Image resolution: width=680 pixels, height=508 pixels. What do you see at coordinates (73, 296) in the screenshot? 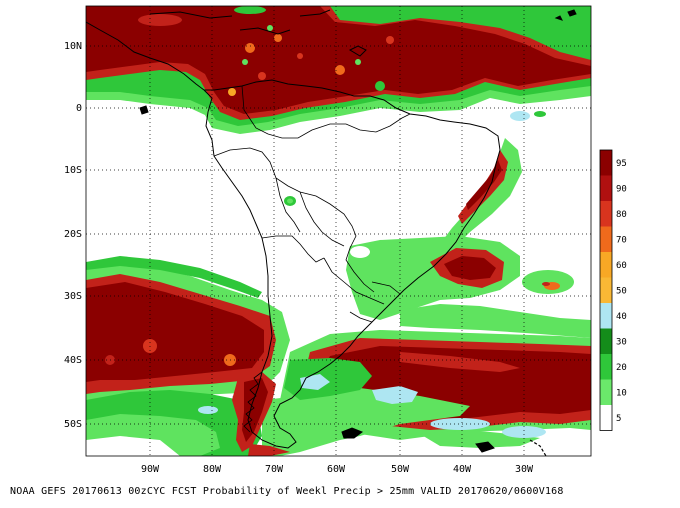
I see `lat-label: 30S` at bounding box center [73, 296].